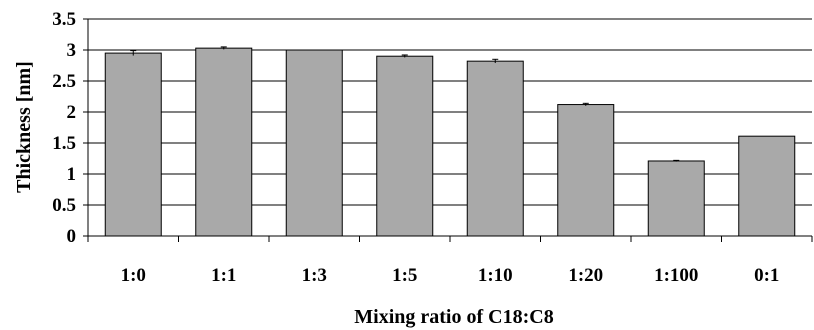 This screenshot has width=814, height=330. What do you see at coordinates (223, 275) in the screenshot?
I see `x-tick-label: 1:1` at bounding box center [223, 275].